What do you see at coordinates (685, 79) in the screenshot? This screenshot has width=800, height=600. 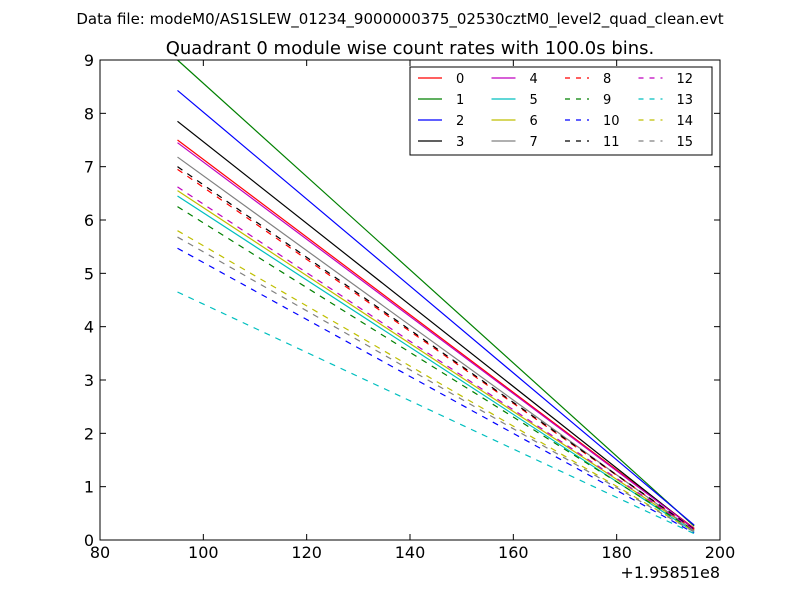 I see `legend-label-12: 12` at bounding box center [685, 79].